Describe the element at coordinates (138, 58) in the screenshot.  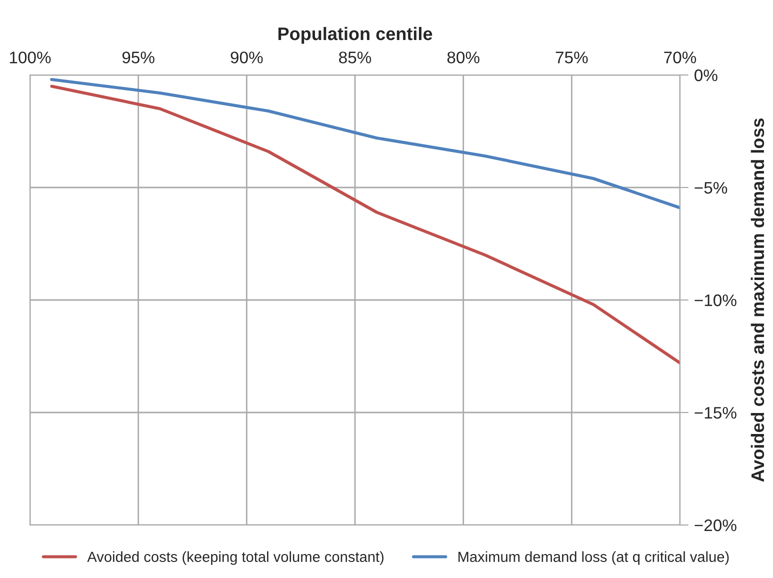
I see `x-tick-label: 95%` at that location.